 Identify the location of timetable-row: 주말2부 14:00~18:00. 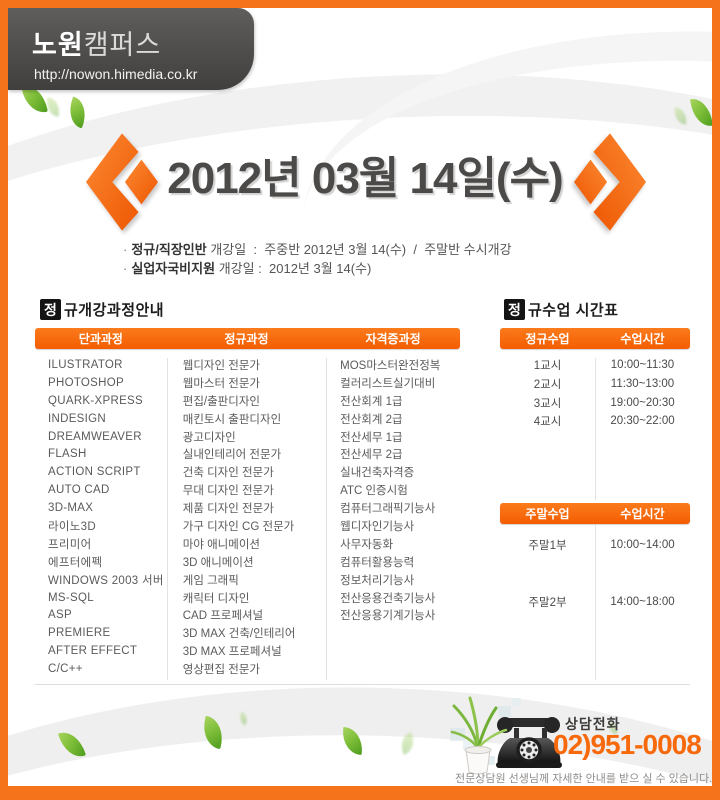
(595, 602).